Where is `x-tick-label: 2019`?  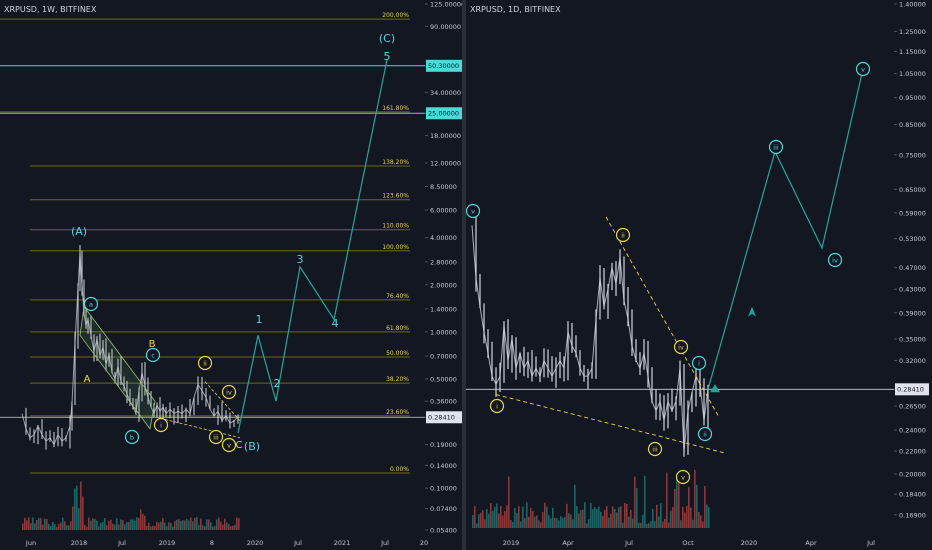
x-tick-label: 2019 is located at coordinates (167, 543).